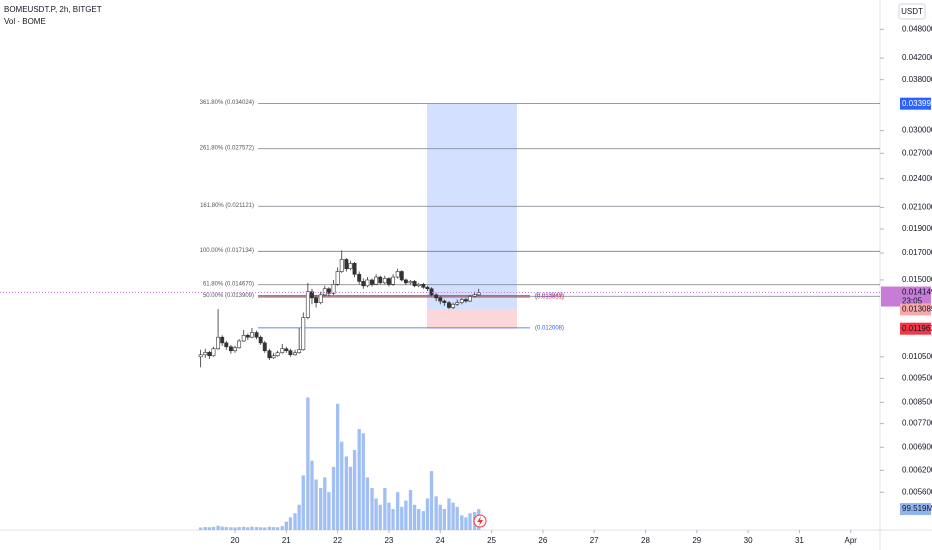 This screenshot has height=550, width=932. Describe the element at coordinates (286, 540) in the screenshot. I see `x-tick-label: 21` at that location.